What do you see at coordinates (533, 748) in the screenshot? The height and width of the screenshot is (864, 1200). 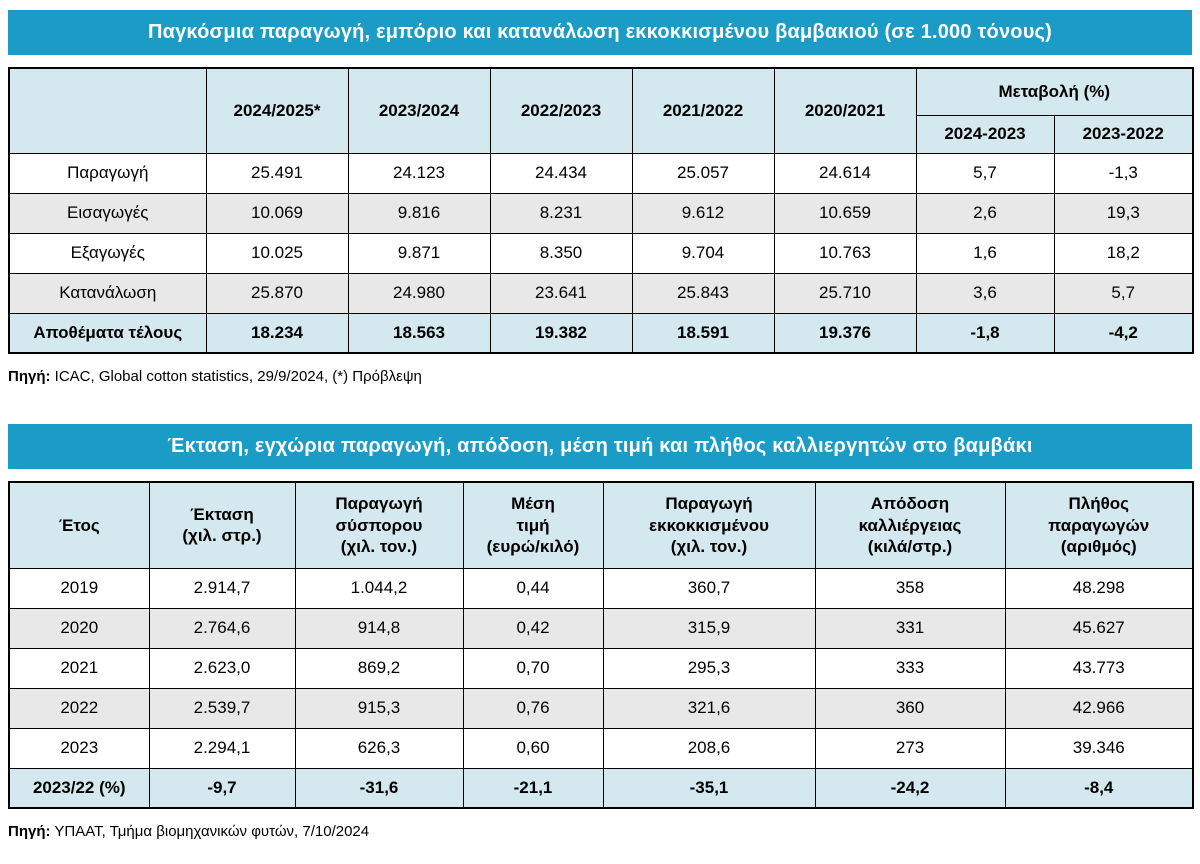 I see `table-cell: 0,60` at bounding box center [533, 748].